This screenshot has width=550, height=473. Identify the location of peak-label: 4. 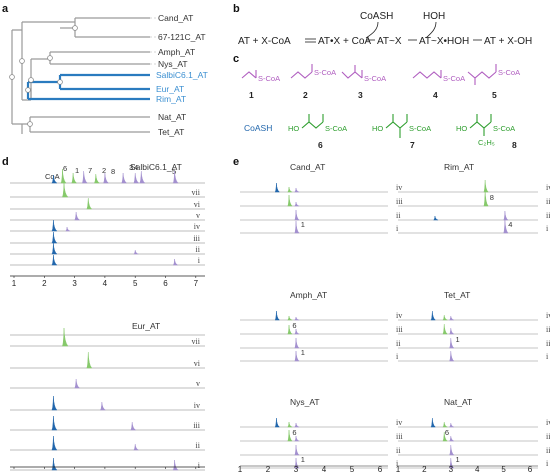
(510, 224).